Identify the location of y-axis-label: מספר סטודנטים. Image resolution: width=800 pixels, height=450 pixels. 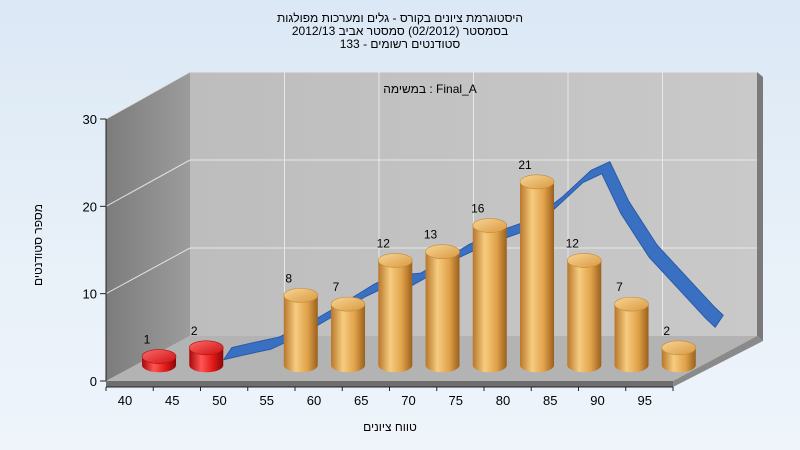
(38, 245).